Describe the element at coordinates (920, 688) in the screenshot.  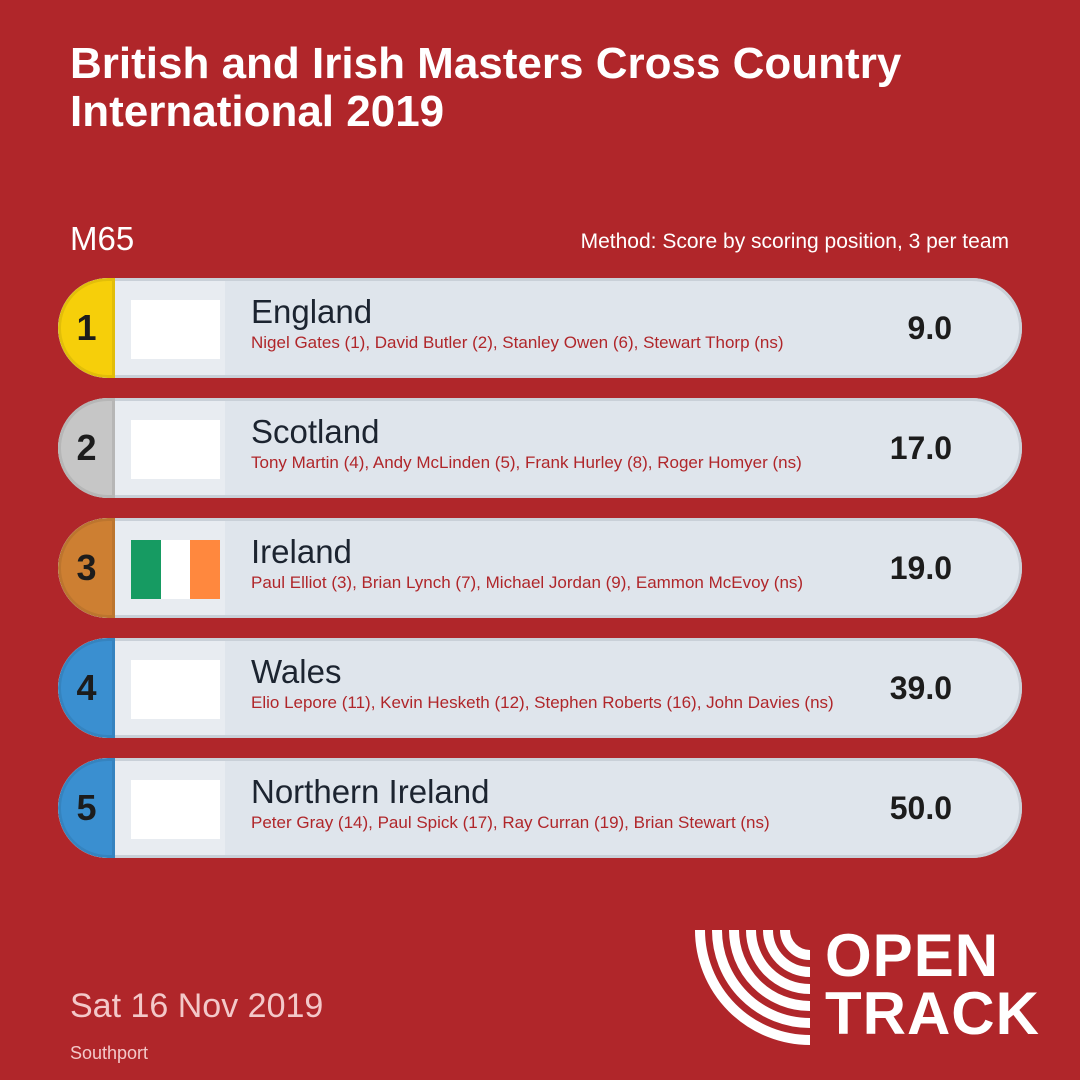
I see `team-score: 39.0` at that location.